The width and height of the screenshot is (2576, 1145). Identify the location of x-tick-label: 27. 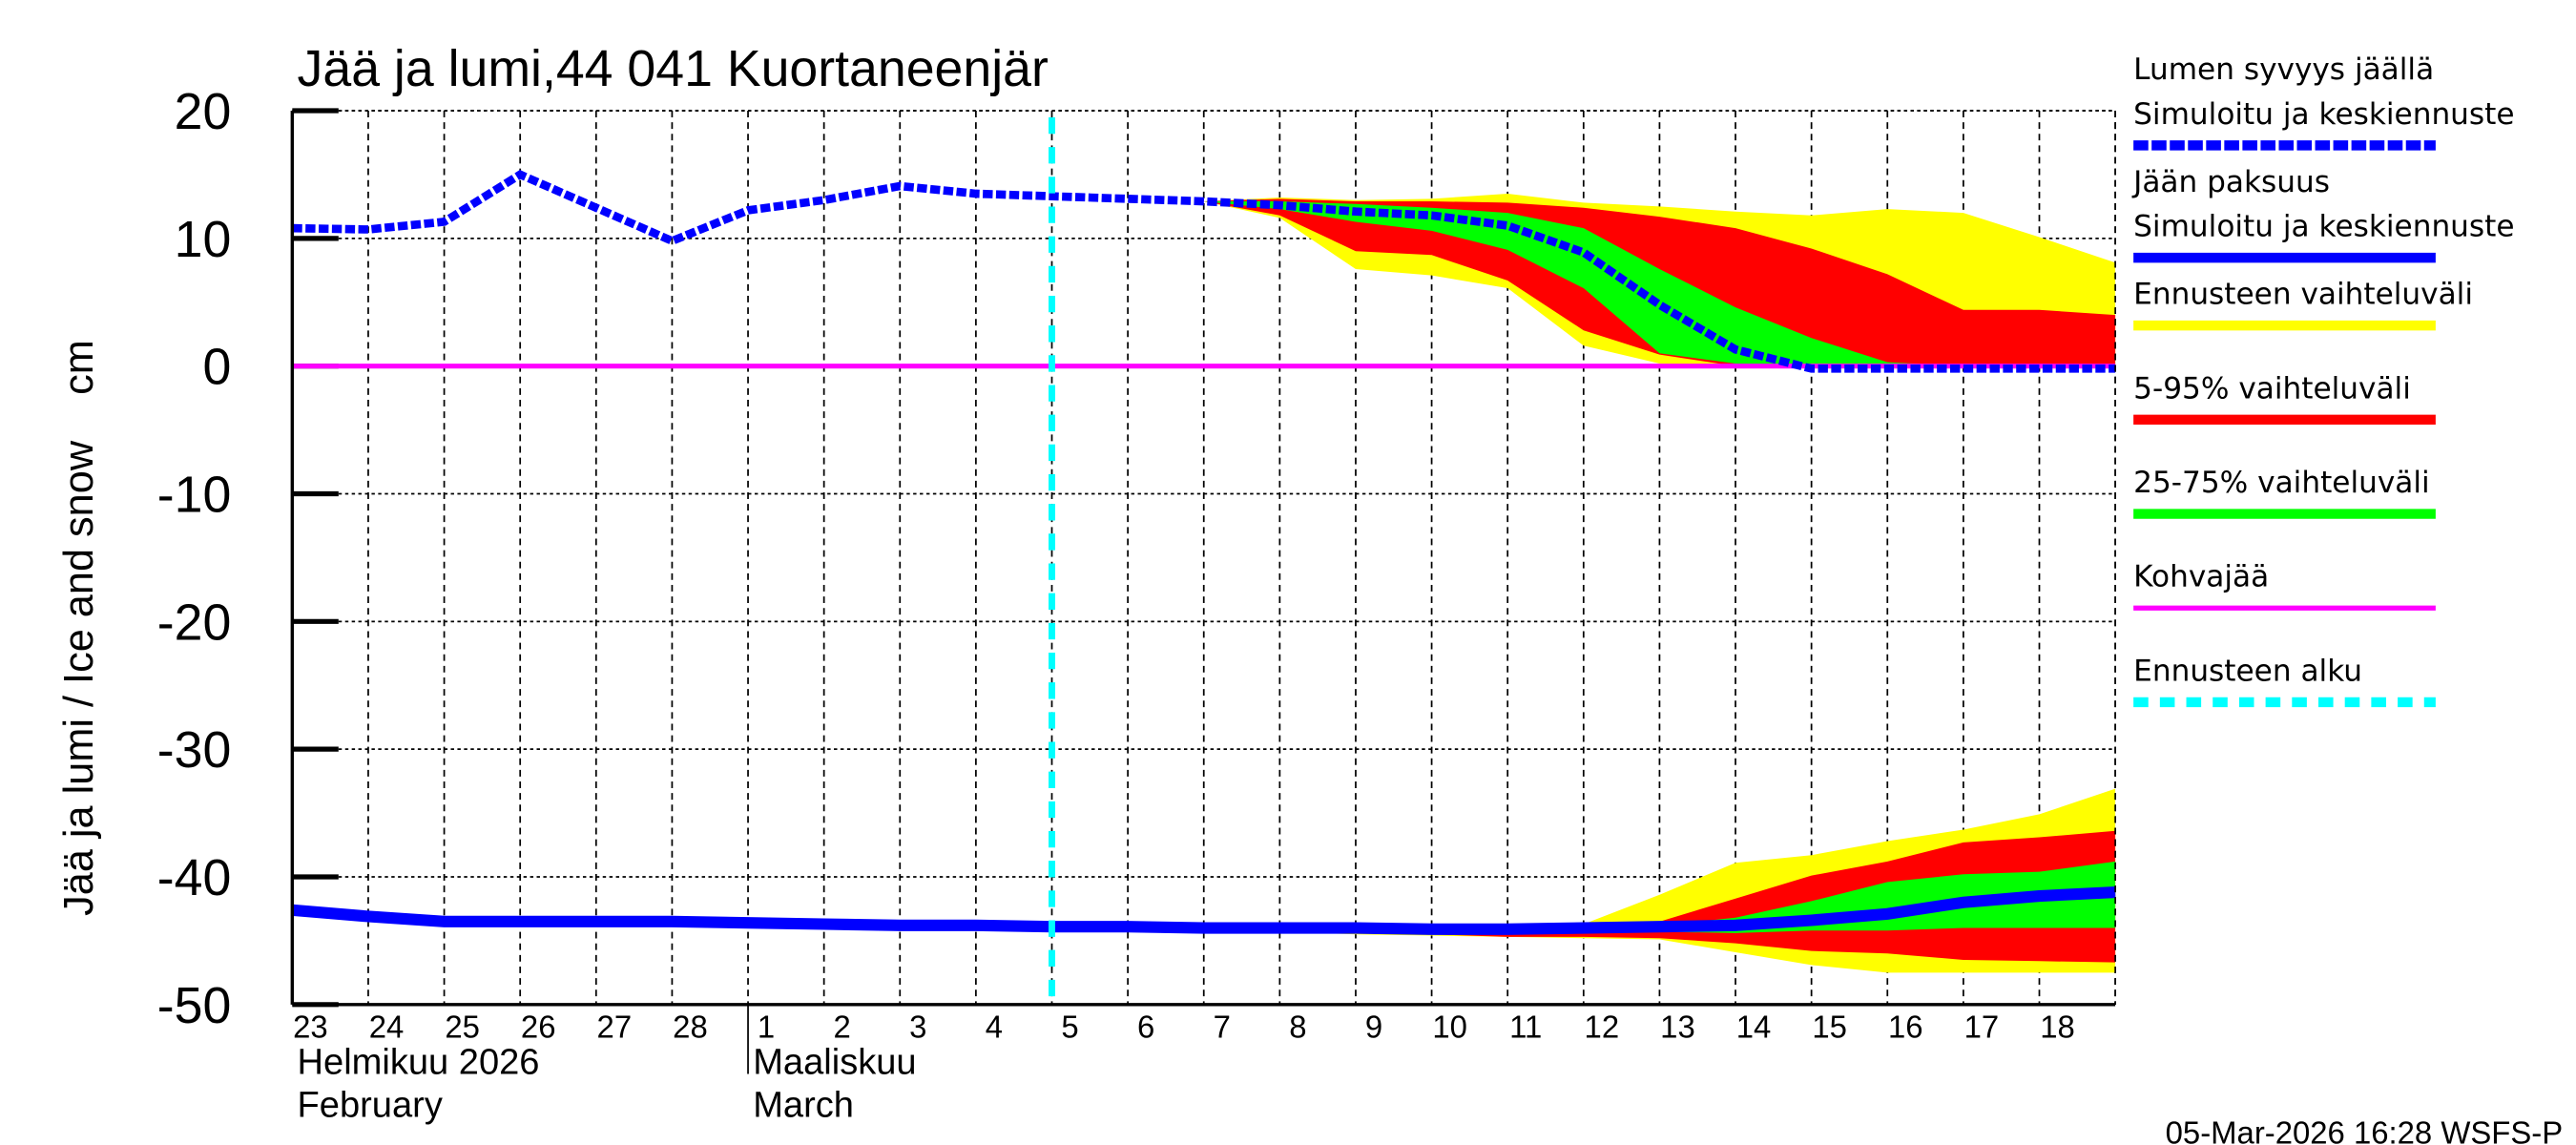
(615, 1026).